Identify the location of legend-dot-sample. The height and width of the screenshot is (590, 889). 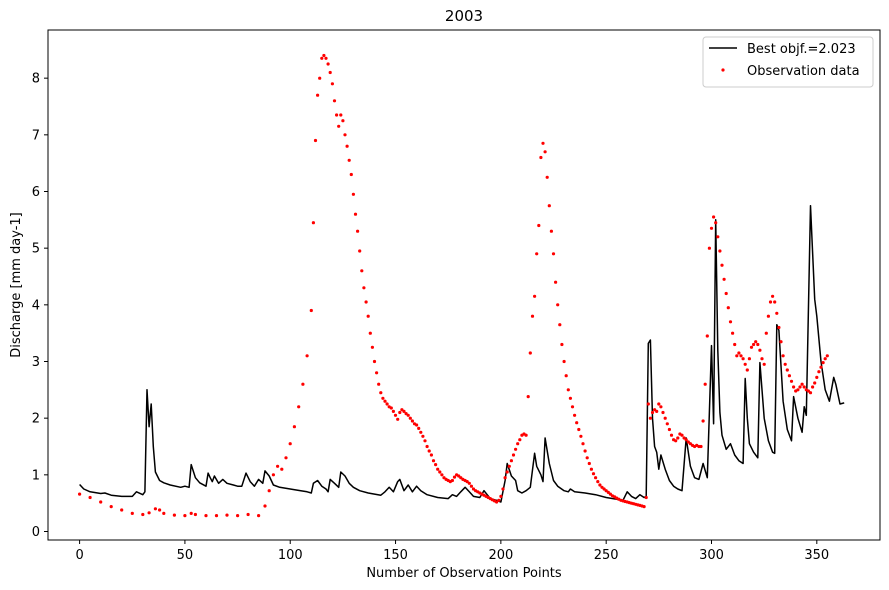
(723, 70).